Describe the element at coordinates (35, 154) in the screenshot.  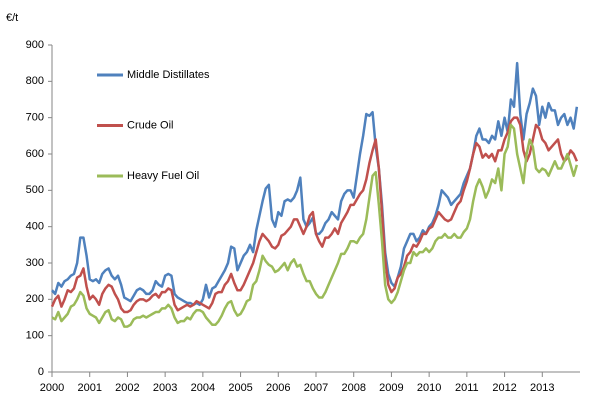
I see `y-tick-label: 600` at that location.